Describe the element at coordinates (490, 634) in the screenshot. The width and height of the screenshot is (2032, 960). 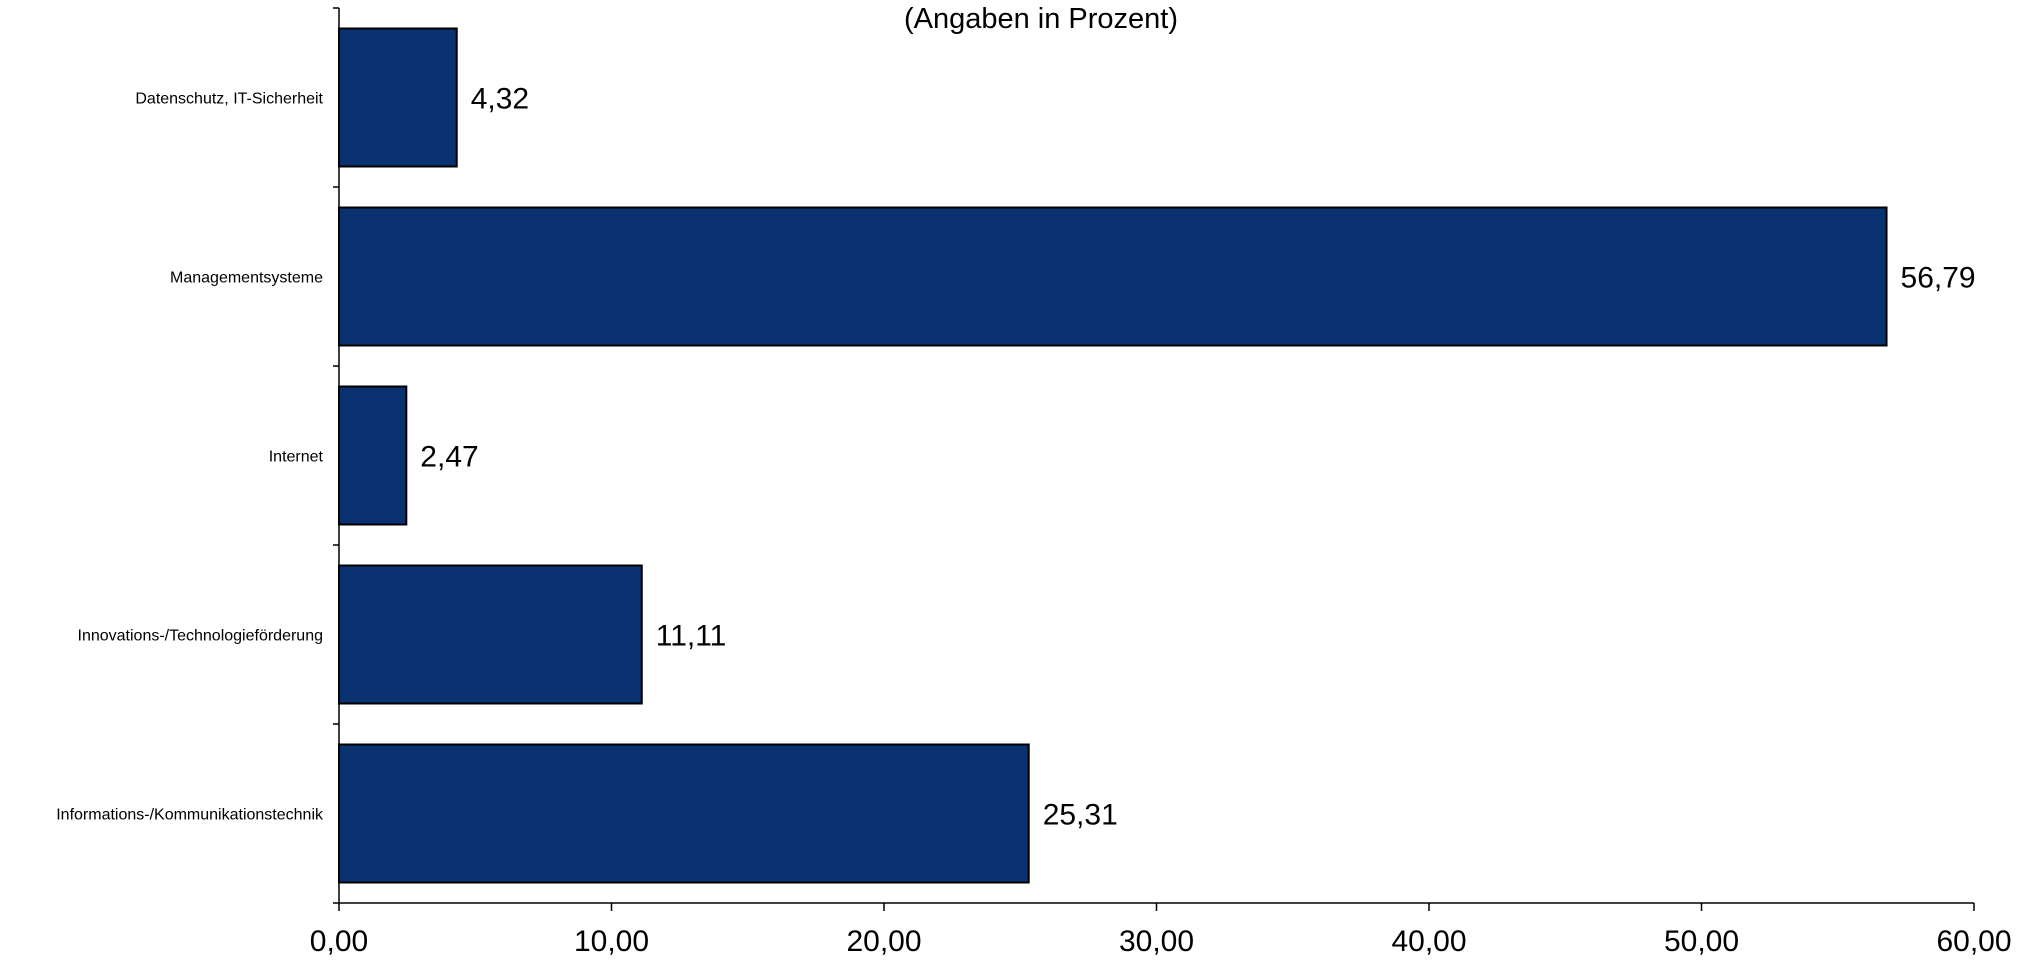
I see `bar-innovations-technologieförderung` at that location.